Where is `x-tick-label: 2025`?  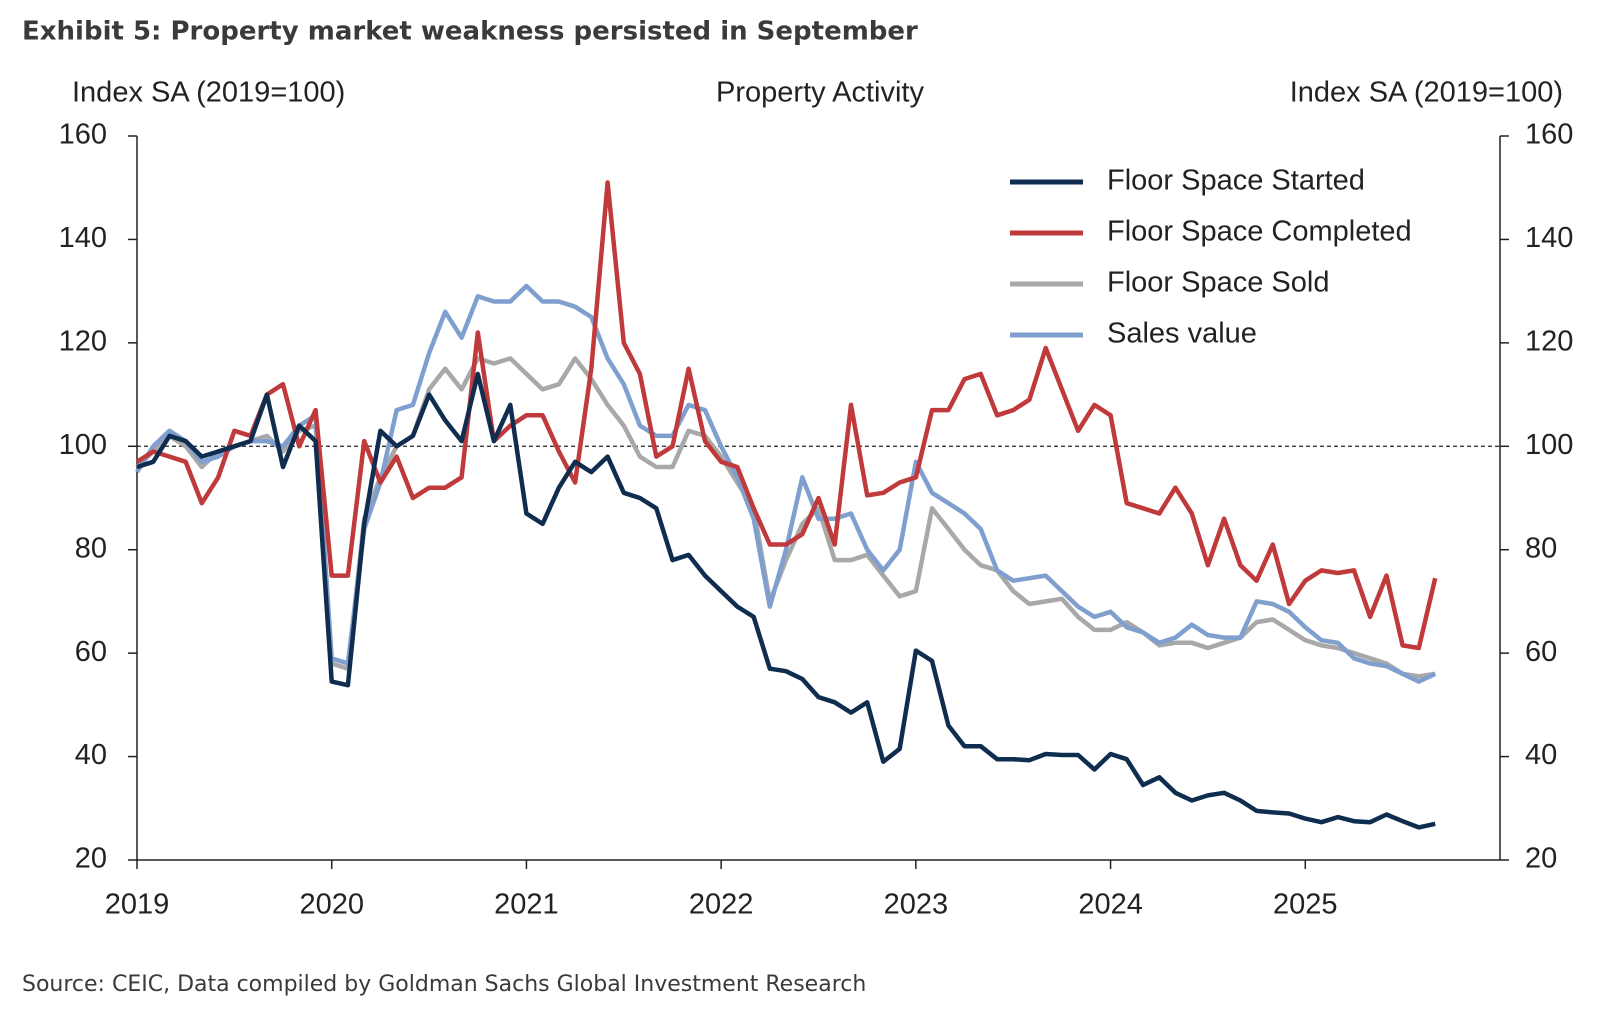
x-tick-label: 2025 is located at coordinates (1305, 905).